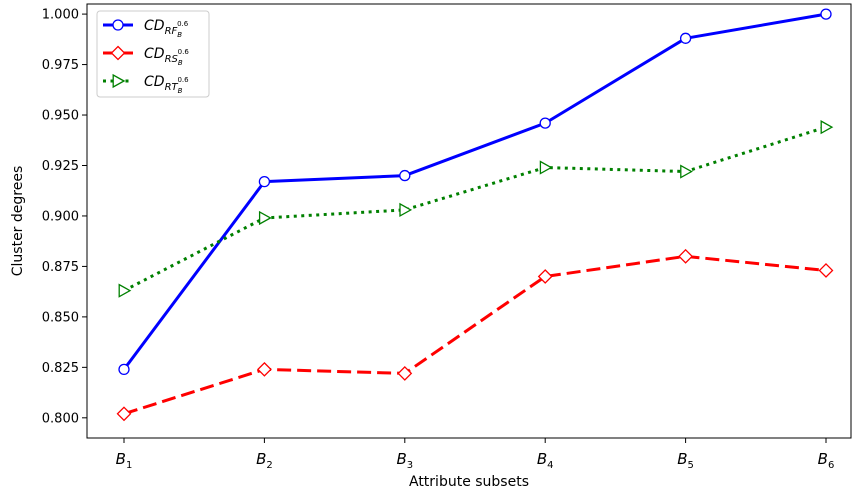  I want to click on legend-entry: CDRFB 0.6, so click(146, 28).